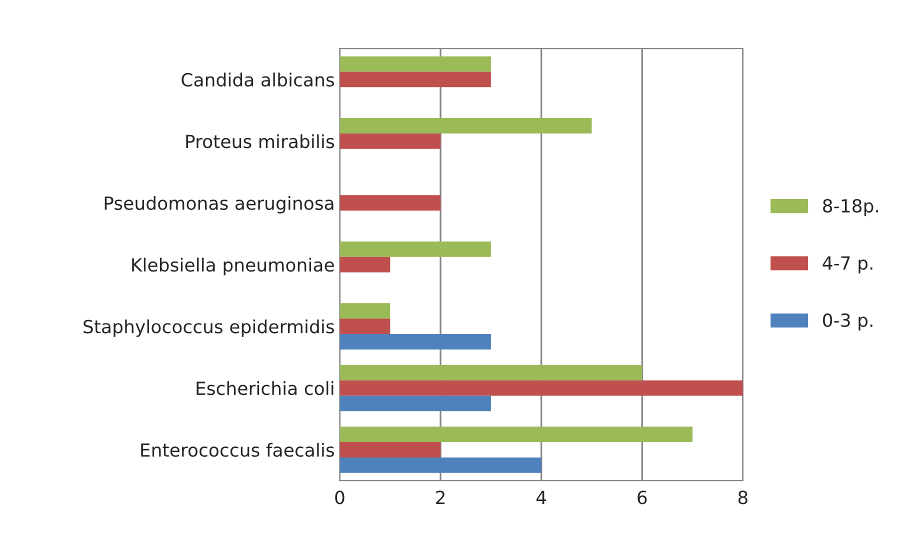 The image size is (906, 540). Describe the element at coordinates (541, 497) in the screenshot. I see `x-tick-label: 4` at that location.